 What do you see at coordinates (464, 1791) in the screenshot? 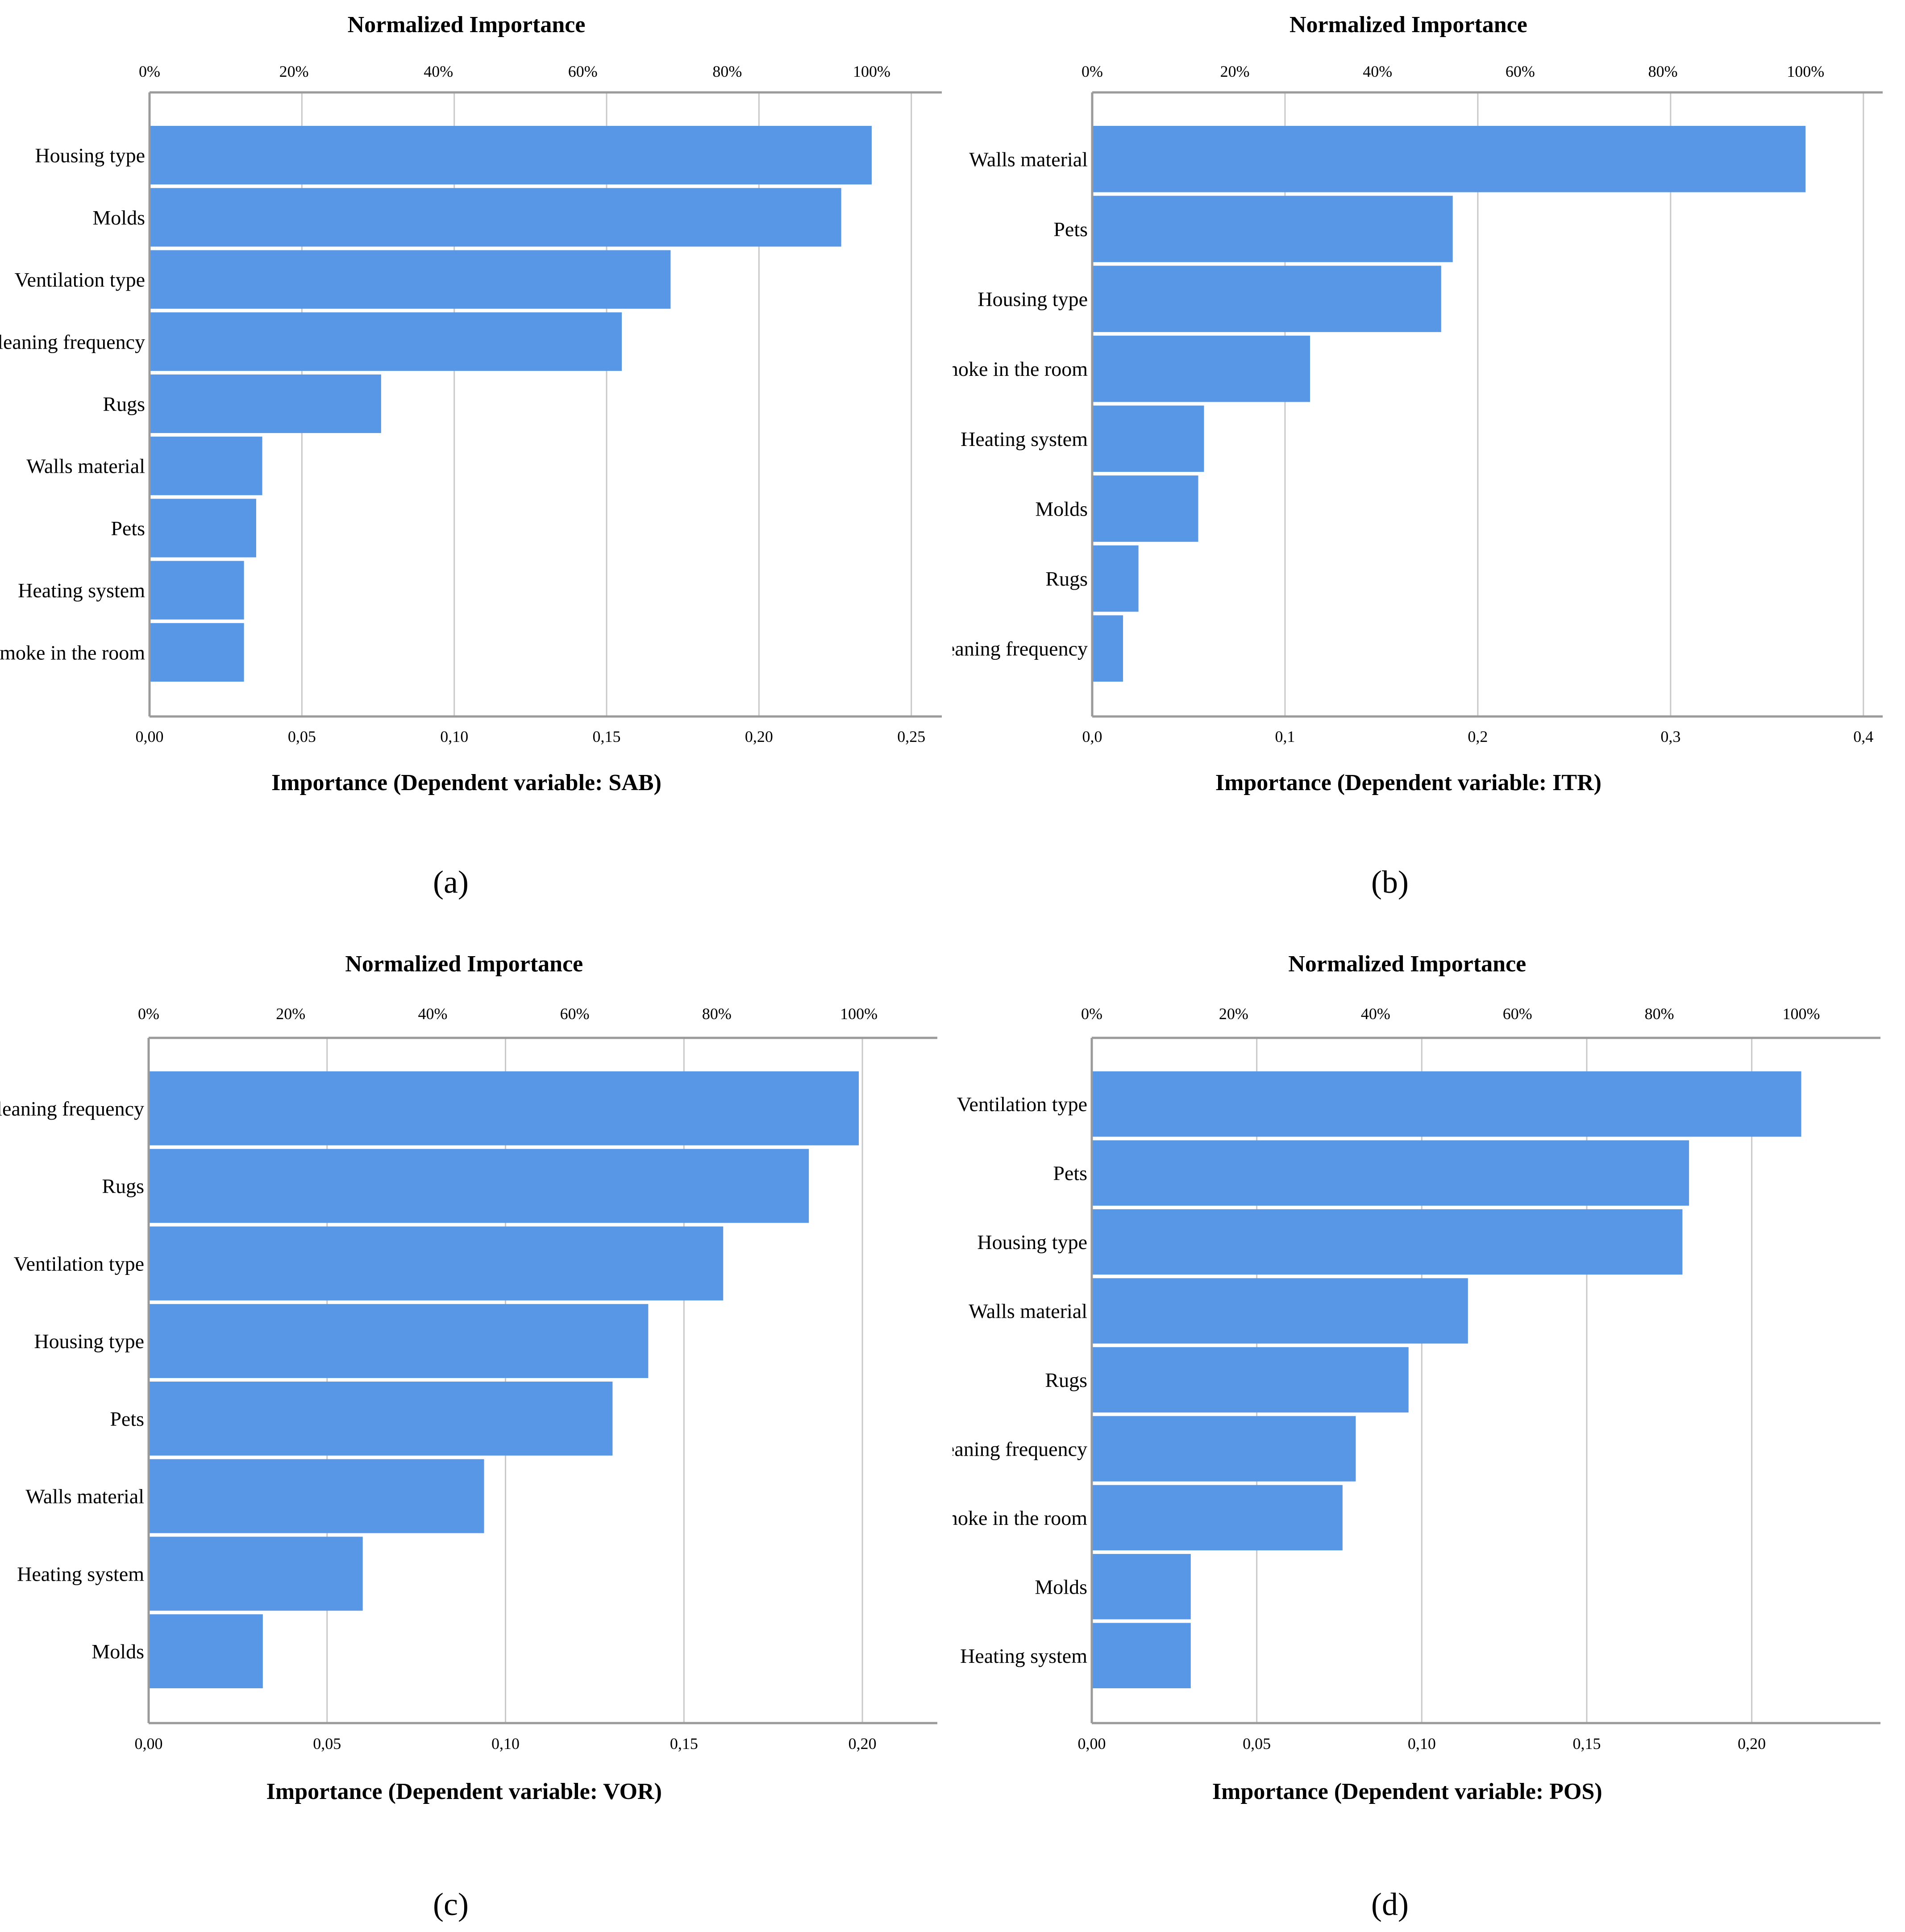
I see `x-axis-label: Importance (Dependent variable: VOR)` at bounding box center [464, 1791].